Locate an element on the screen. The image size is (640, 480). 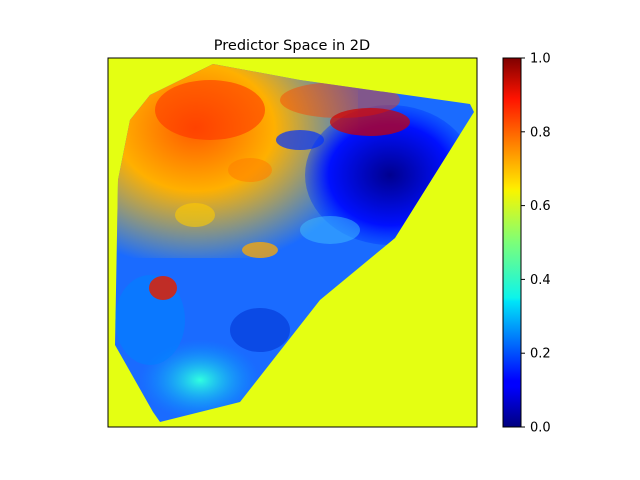
colorbar: 0.0 0.2 0.4 0.6 0.8 1.0 is located at coordinates (526, 244).